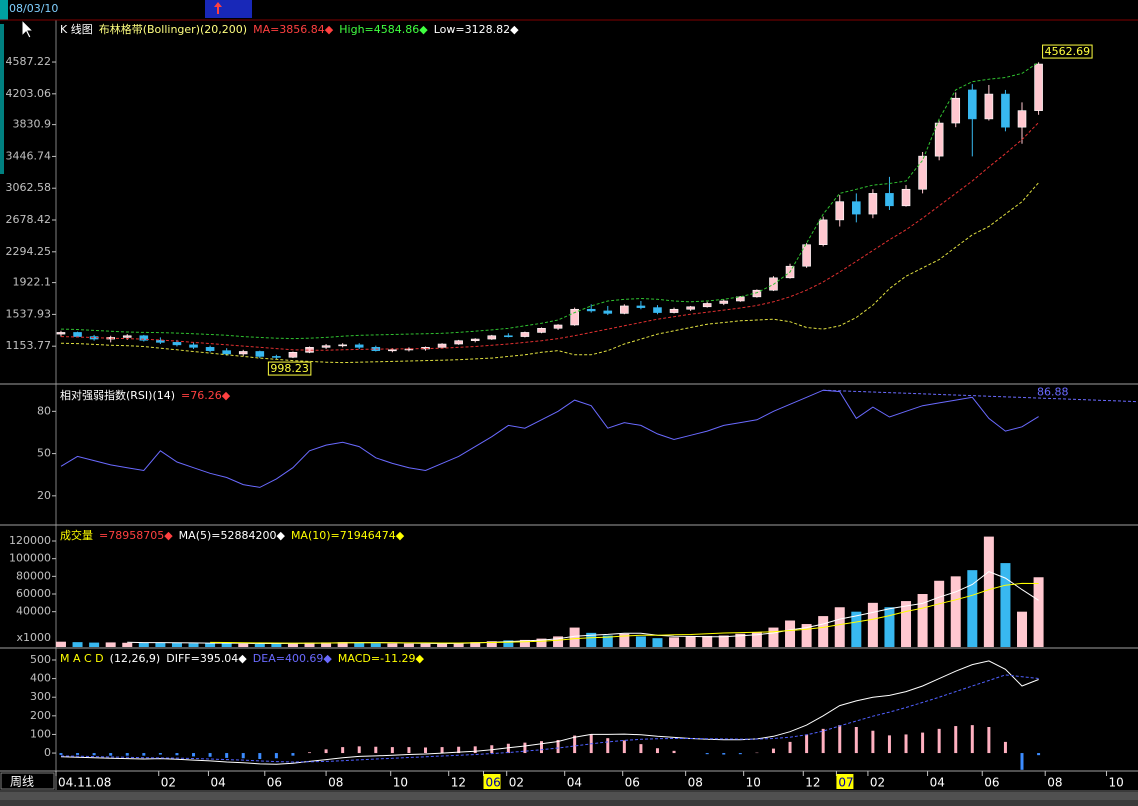 The height and width of the screenshot is (806, 1138). Describe the element at coordinates (232, 535) in the screenshot. I see `panel-header: MA(5)=52884200◆` at that location.